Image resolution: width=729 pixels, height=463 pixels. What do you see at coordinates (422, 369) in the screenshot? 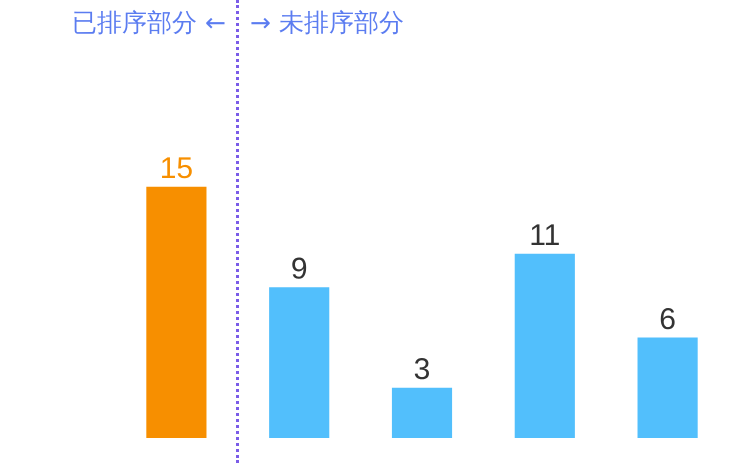
I see `data-label: 3` at bounding box center [422, 369].